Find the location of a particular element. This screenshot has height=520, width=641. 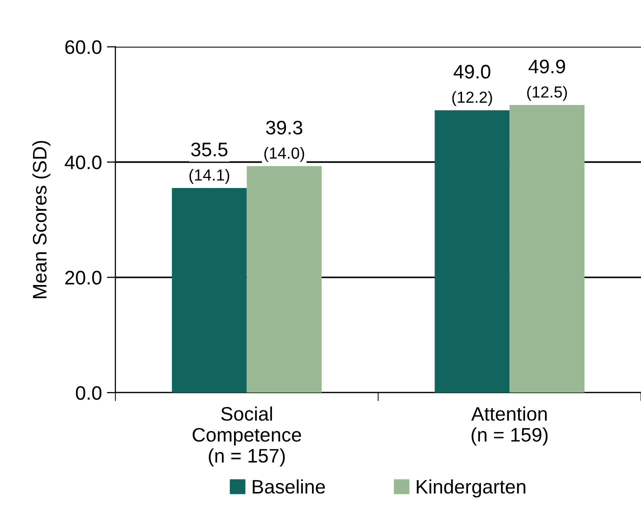

legend-label: Kindergarten is located at coordinates (471, 488).